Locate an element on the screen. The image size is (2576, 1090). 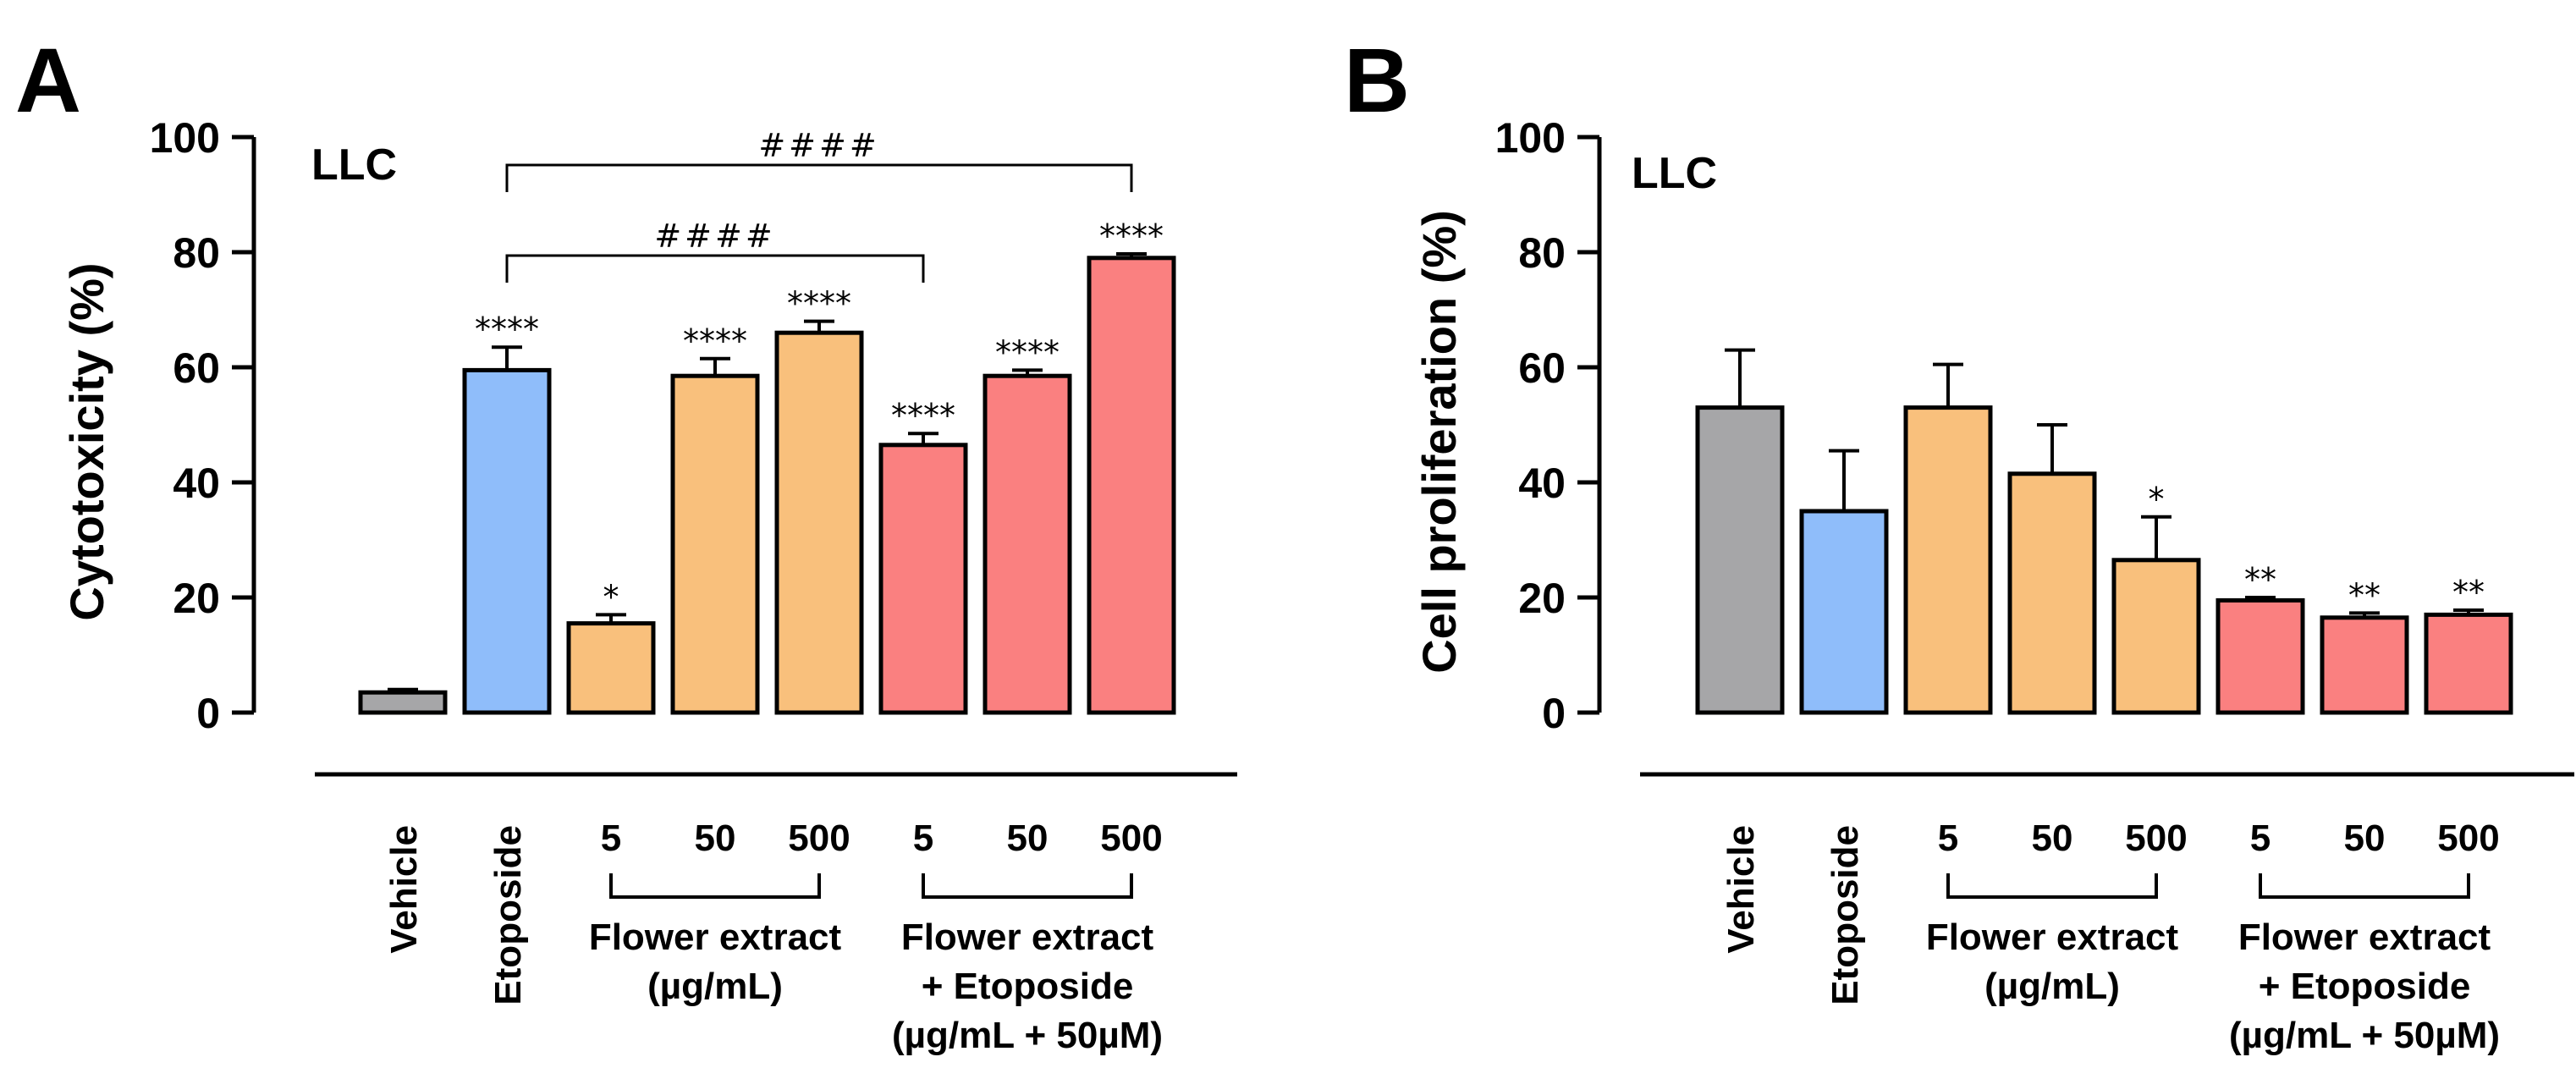
y-axis-label: Cell proliferation (%) is located at coordinates (1439, 442).